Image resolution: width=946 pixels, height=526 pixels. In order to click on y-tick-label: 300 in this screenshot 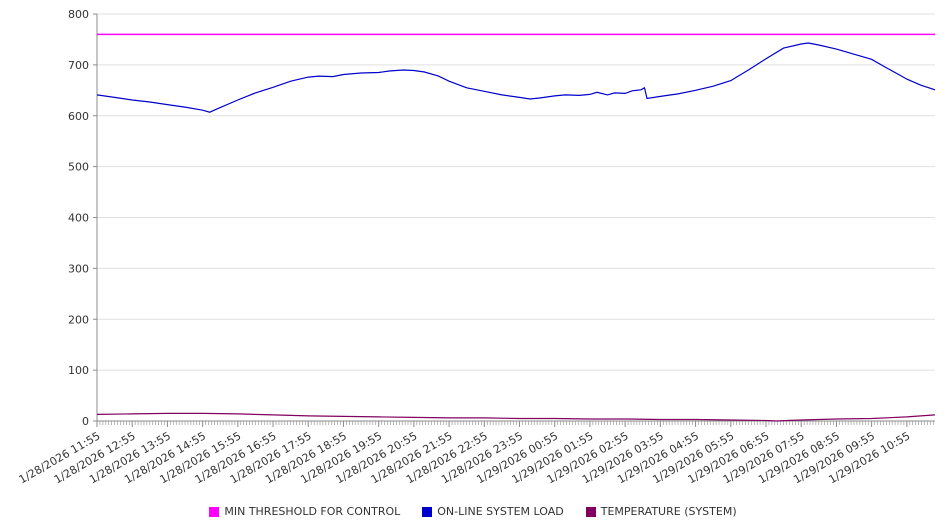, I will do `click(78, 268)`.